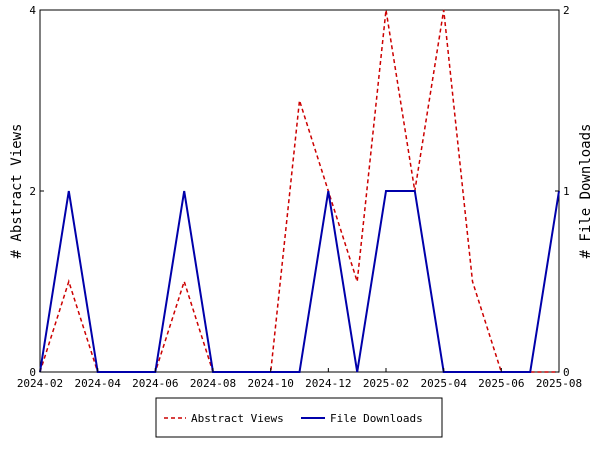  Describe the element at coordinates (17, 191) in the screenshot. I see `y-axis-left-title: # Abstract Views` at that location.